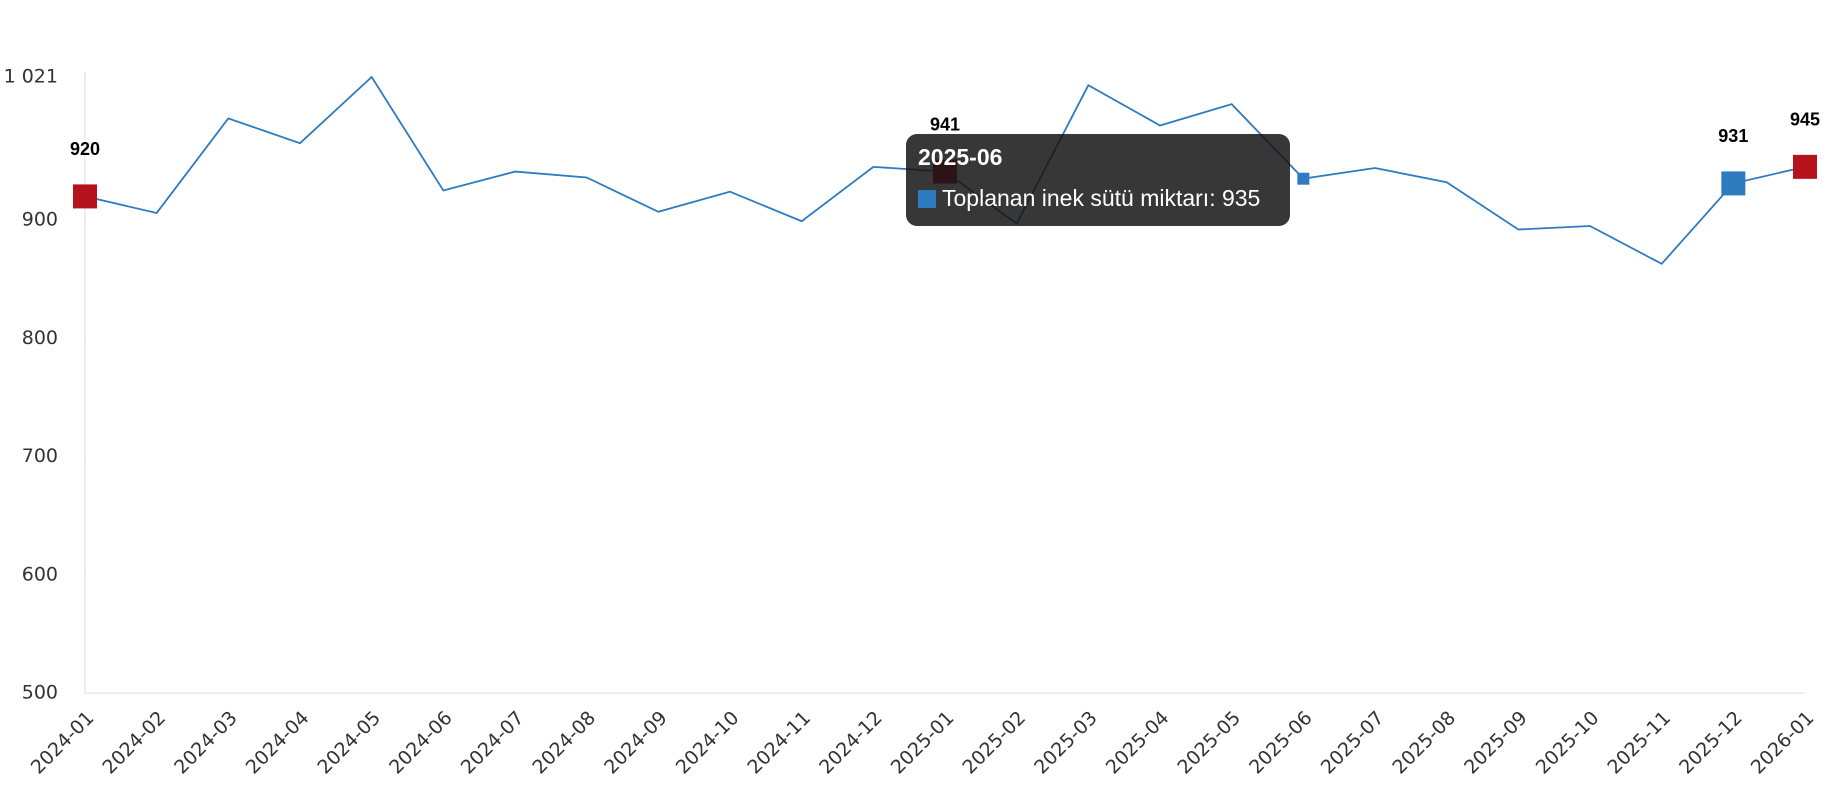  I want to click on y-tick-label: 1 021, so click(31, 77).